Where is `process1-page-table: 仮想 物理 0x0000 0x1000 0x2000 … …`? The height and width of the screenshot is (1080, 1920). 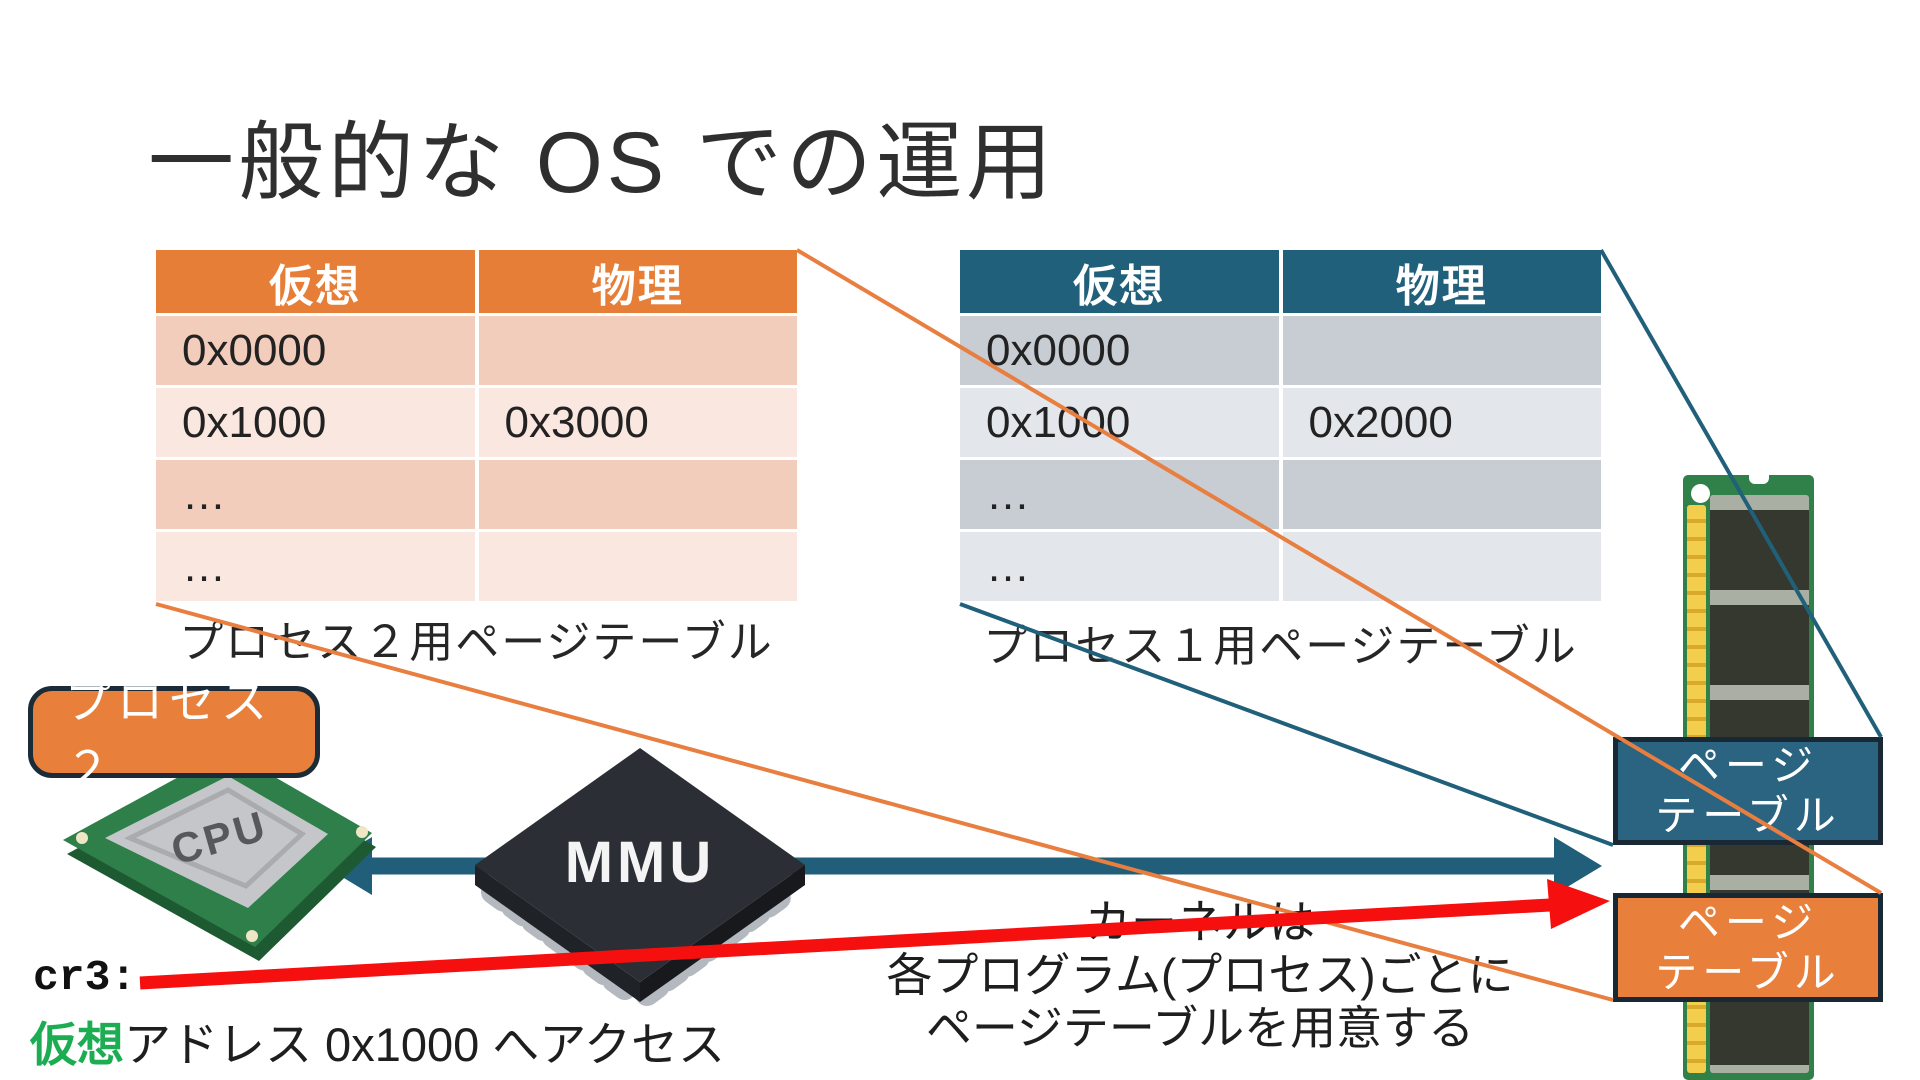
process1-page-table: 仮想 物理 0x0000 0x1000 0x2000 … … is located at coordinates (1280, 427).